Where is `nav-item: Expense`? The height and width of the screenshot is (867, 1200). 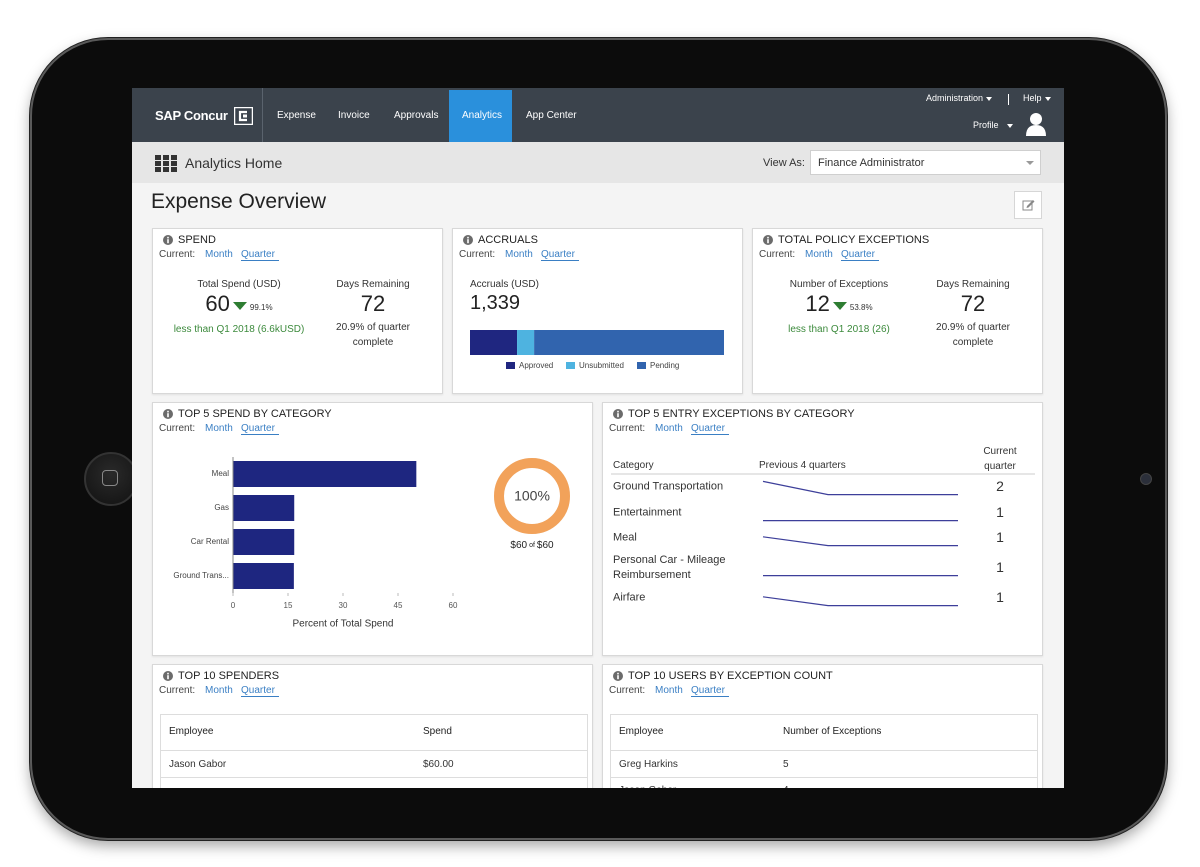 nav-item: Expense is located at coordinates (296, 115).